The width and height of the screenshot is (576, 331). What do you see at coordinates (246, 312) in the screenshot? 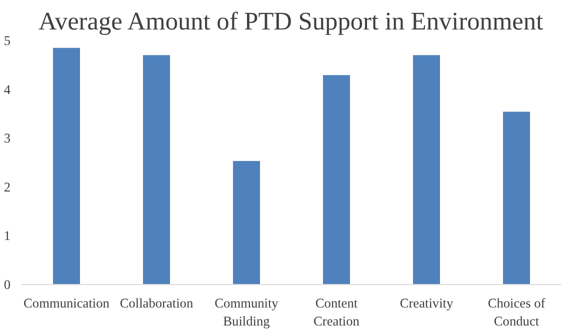
I see `x-tick-label: Community Building` at bounding box center [246, 312].